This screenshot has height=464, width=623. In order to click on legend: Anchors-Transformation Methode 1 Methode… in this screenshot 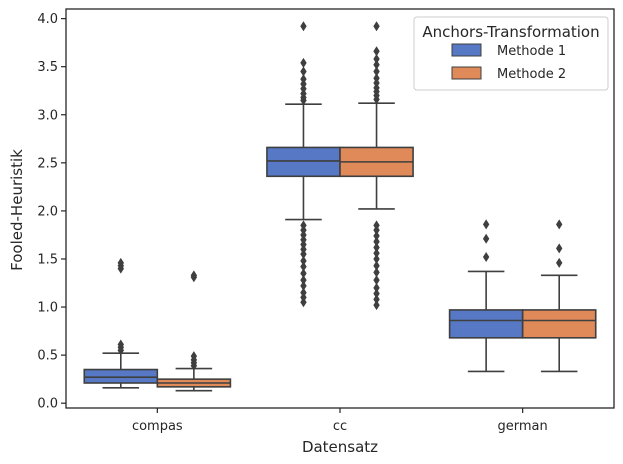, I will do `click(511, 53)`.